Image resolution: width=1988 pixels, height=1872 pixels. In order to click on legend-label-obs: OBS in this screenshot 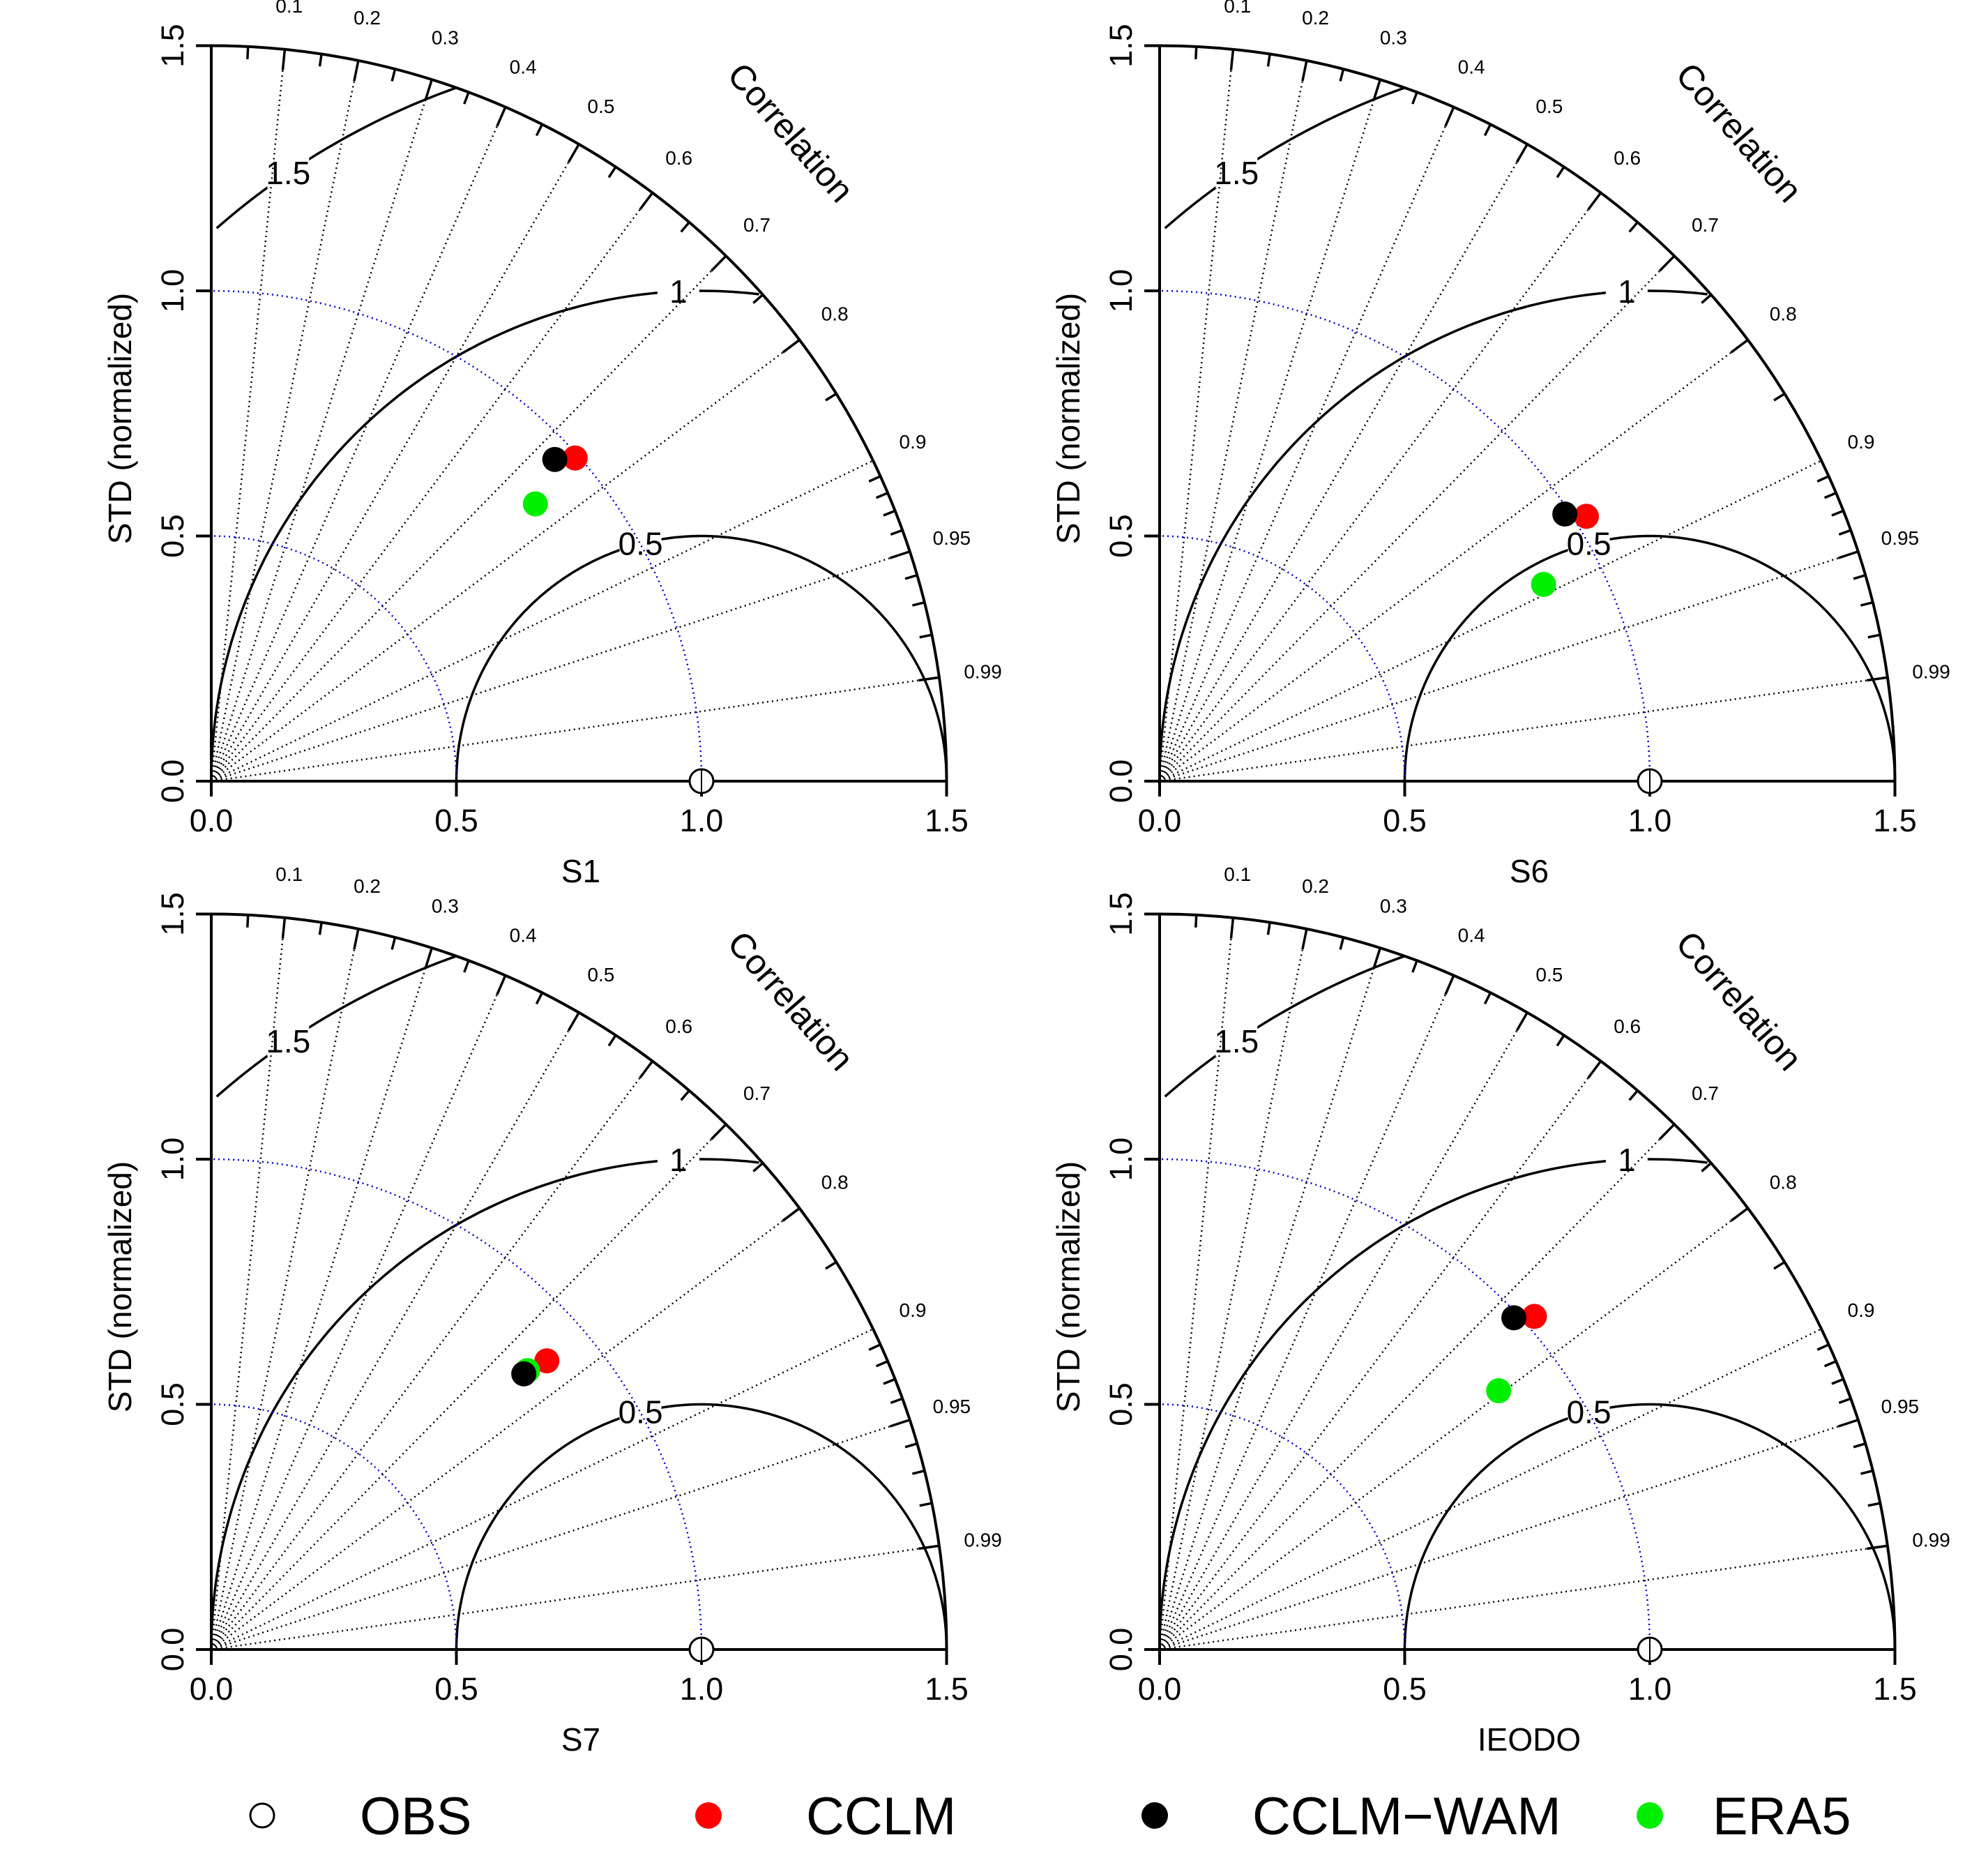, I will do `click(416, 1817)`.